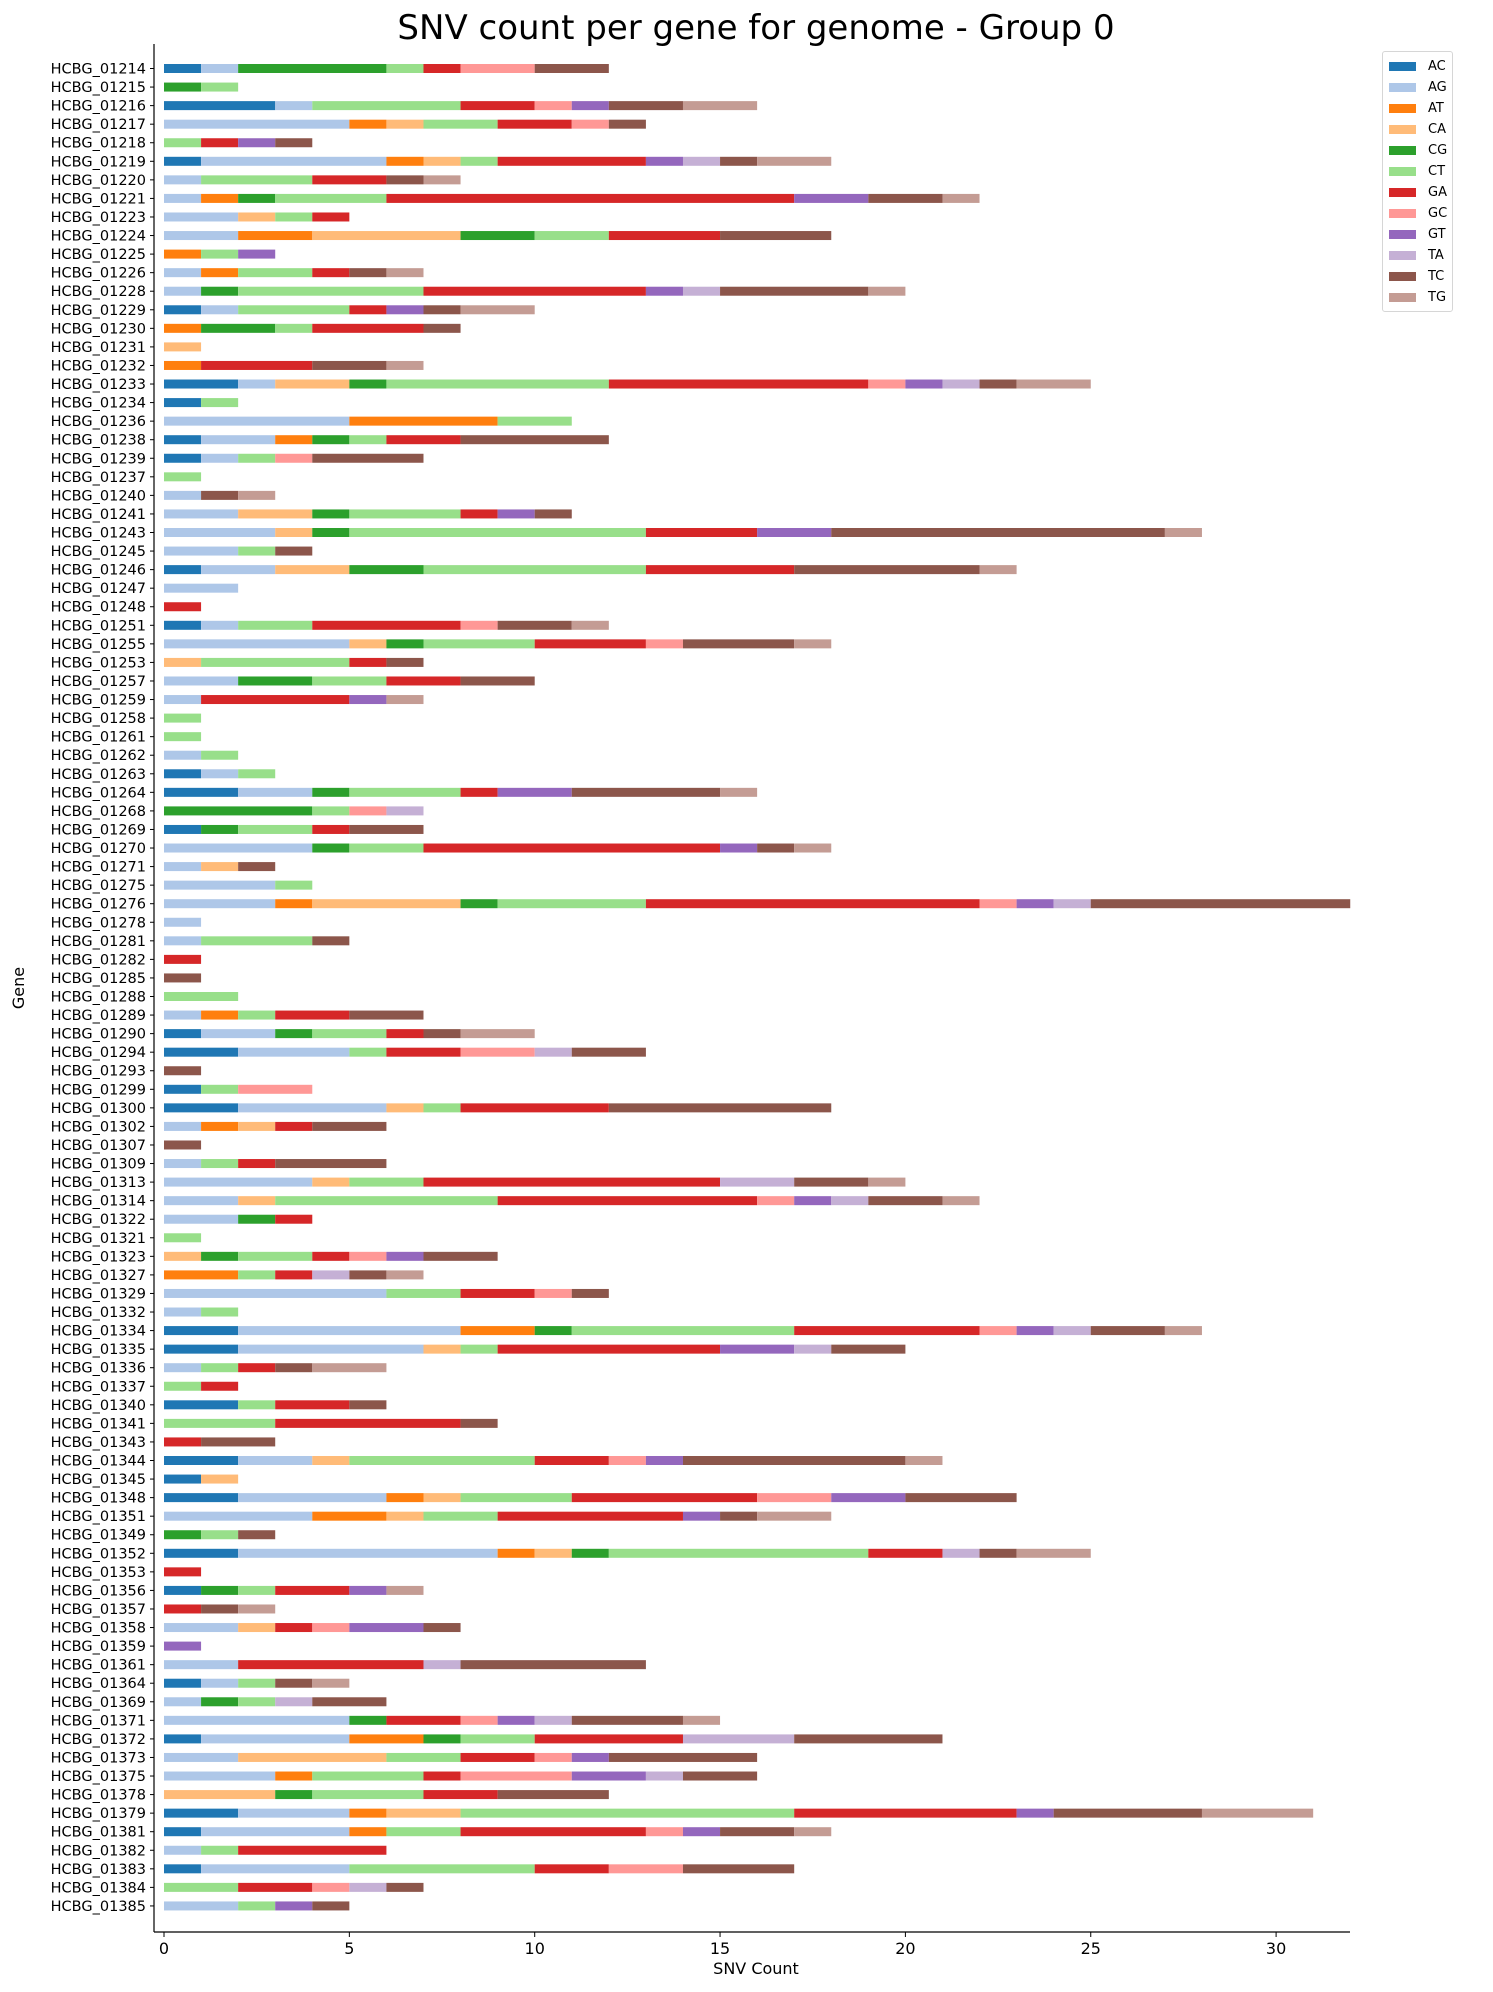  Describe the element at coordinates (405, 365) in the screenshot. I see `bar-segment-HCBG_01232-TG` at that location.